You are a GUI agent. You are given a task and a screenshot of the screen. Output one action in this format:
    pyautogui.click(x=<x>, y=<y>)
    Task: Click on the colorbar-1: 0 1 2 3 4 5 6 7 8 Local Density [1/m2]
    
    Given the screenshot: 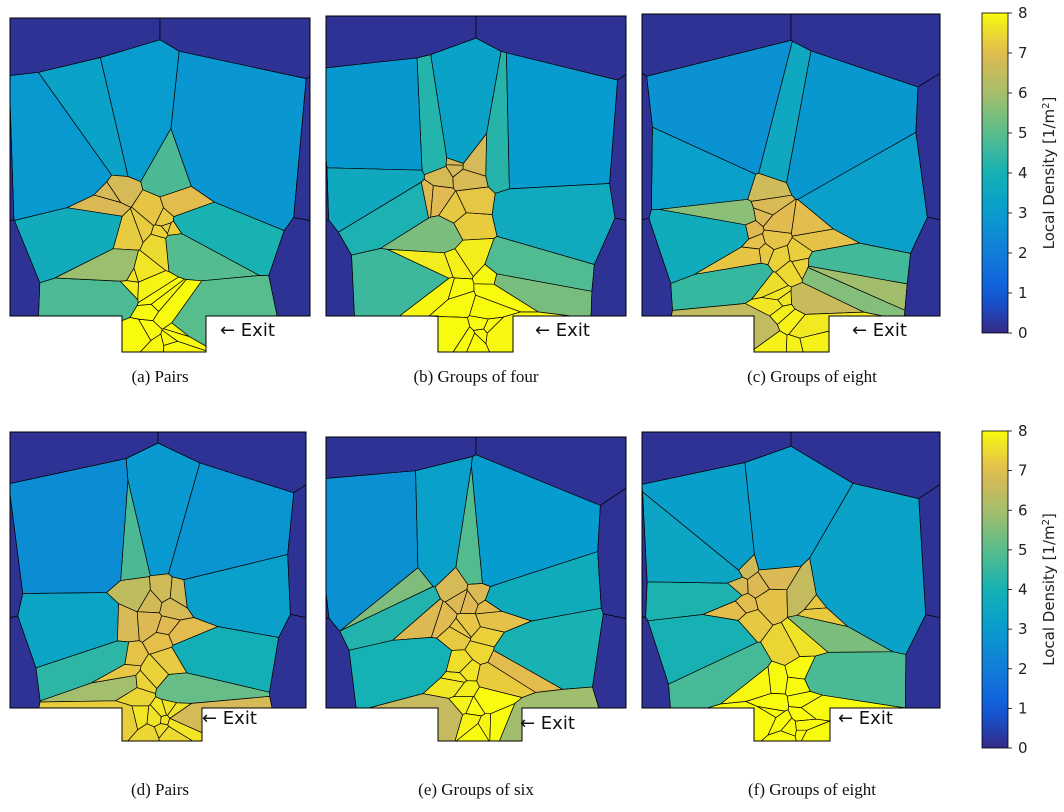 What is the action you would take?
    pyautogui.click(x=1019, y=173)
    